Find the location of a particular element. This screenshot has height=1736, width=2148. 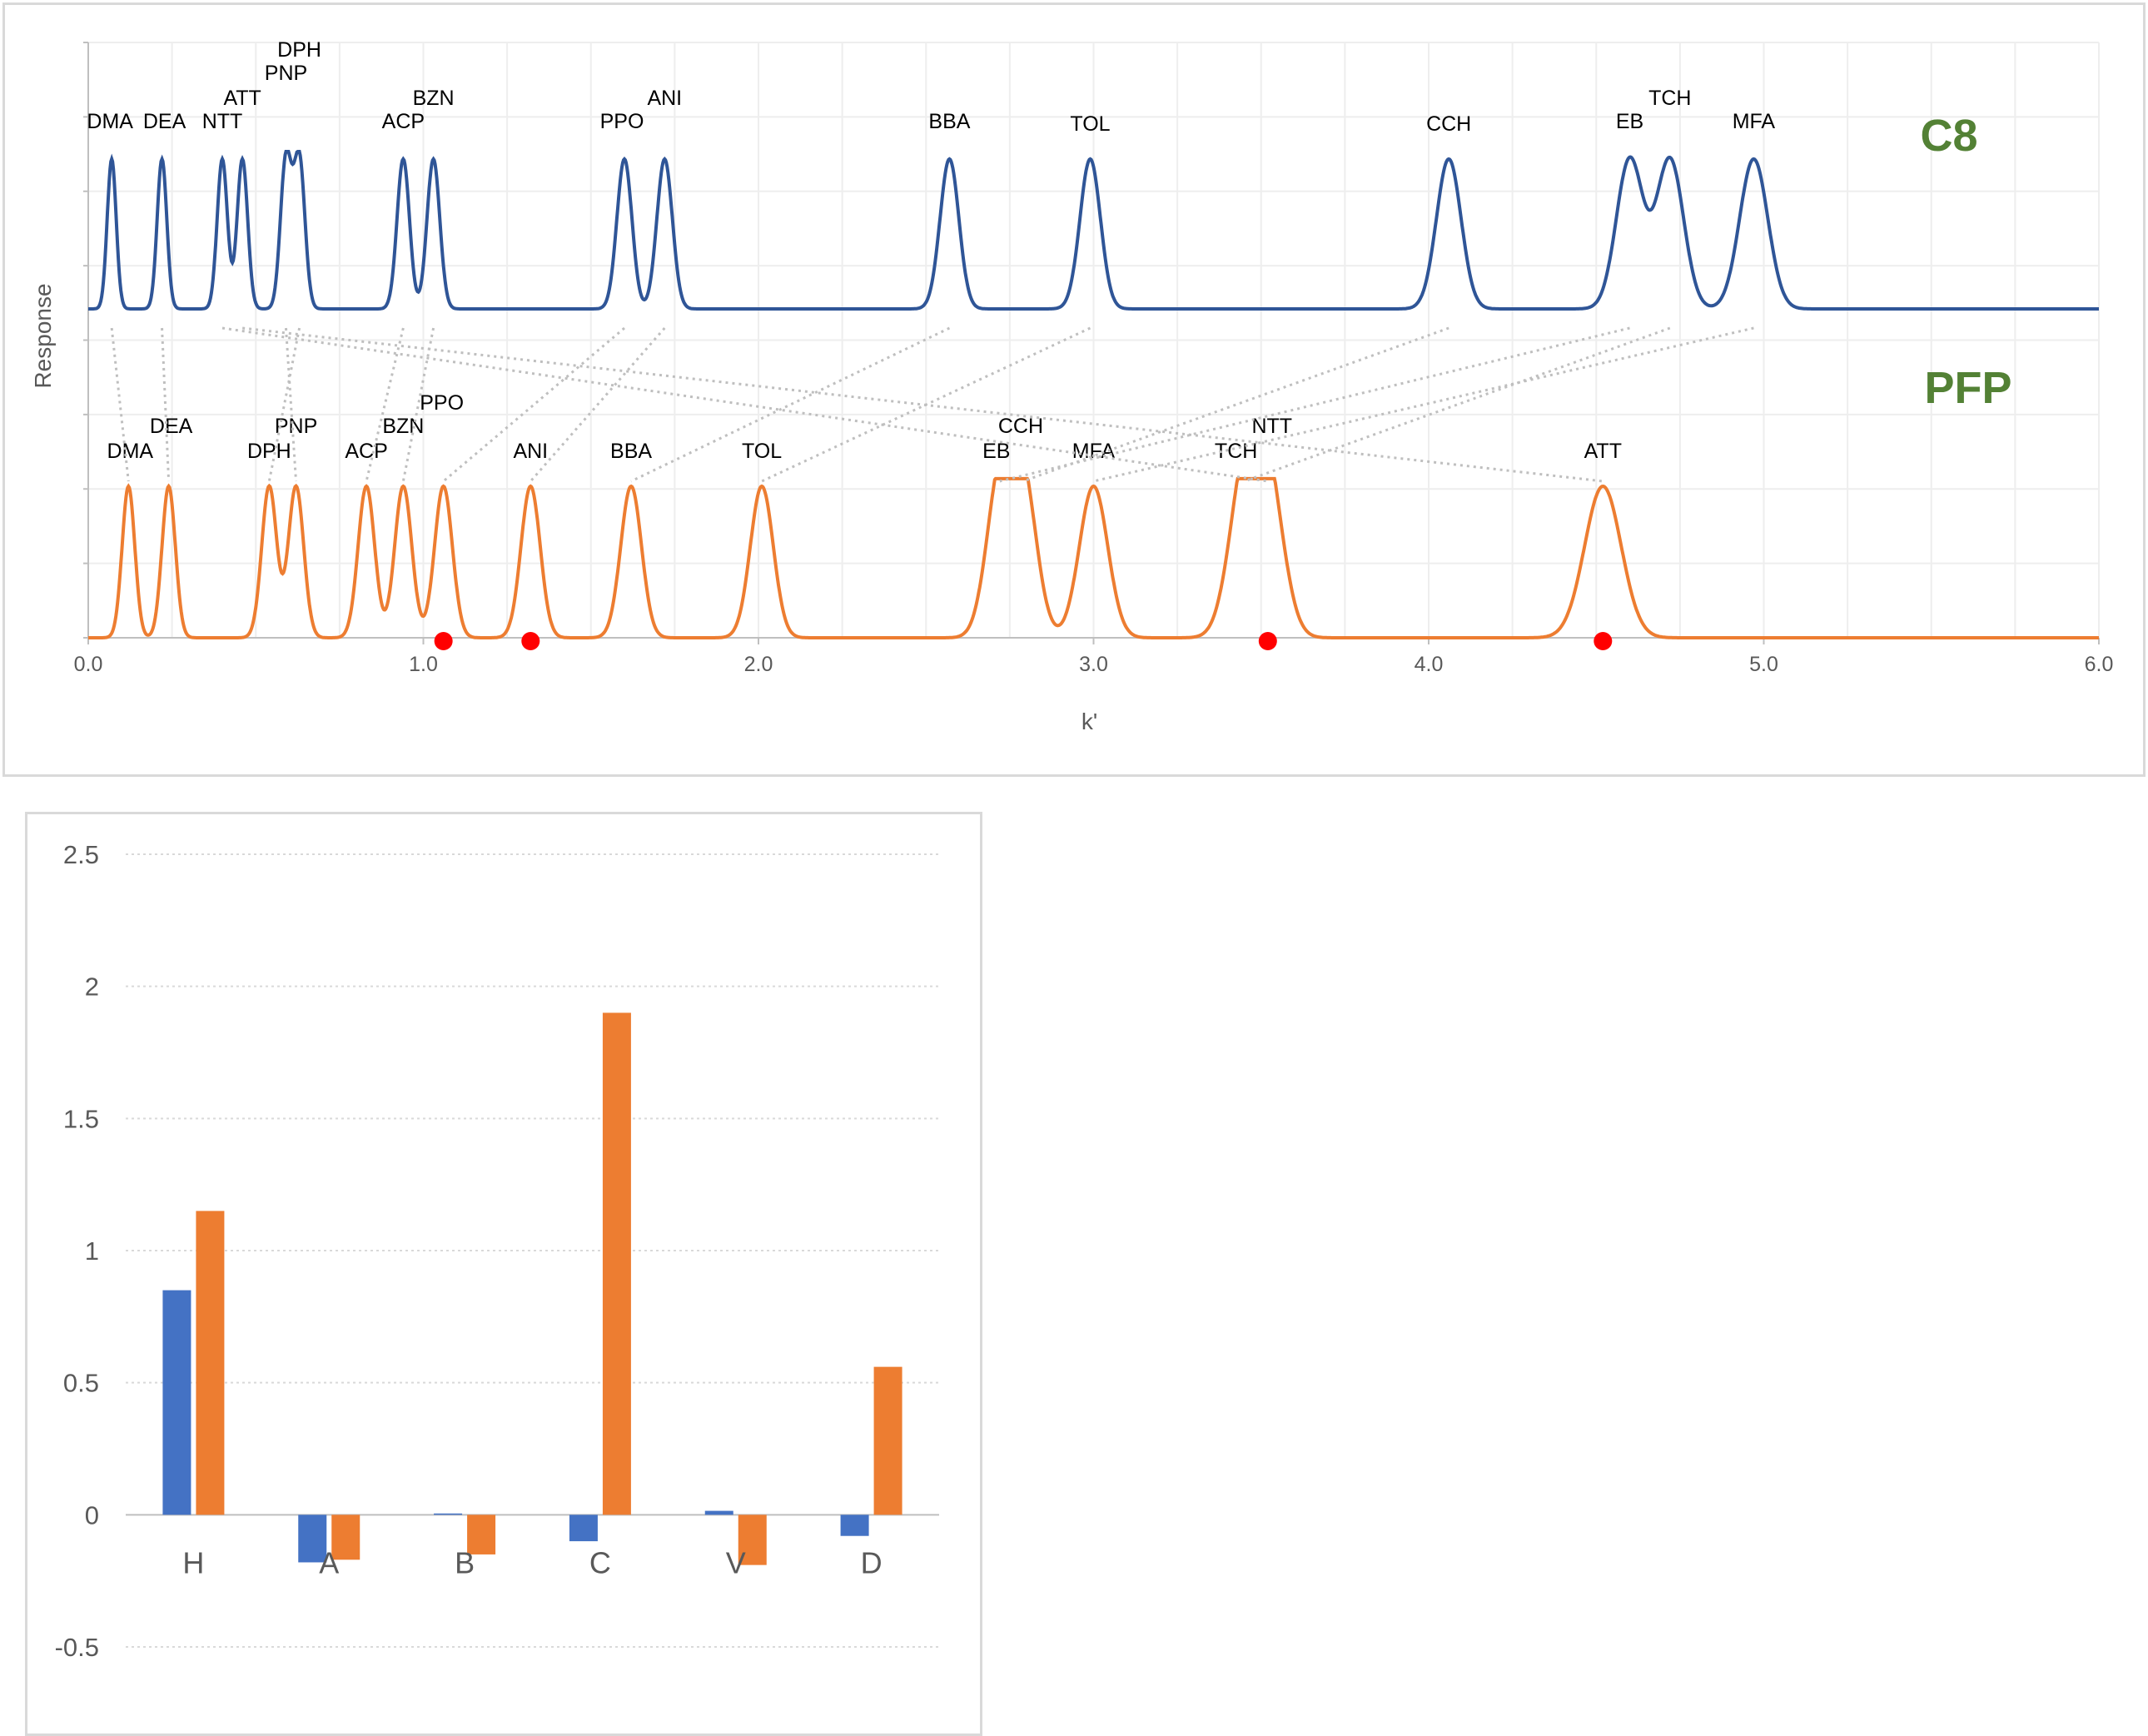

peak-label-C8-ACP: ACP is located at coordinates (403, 122).